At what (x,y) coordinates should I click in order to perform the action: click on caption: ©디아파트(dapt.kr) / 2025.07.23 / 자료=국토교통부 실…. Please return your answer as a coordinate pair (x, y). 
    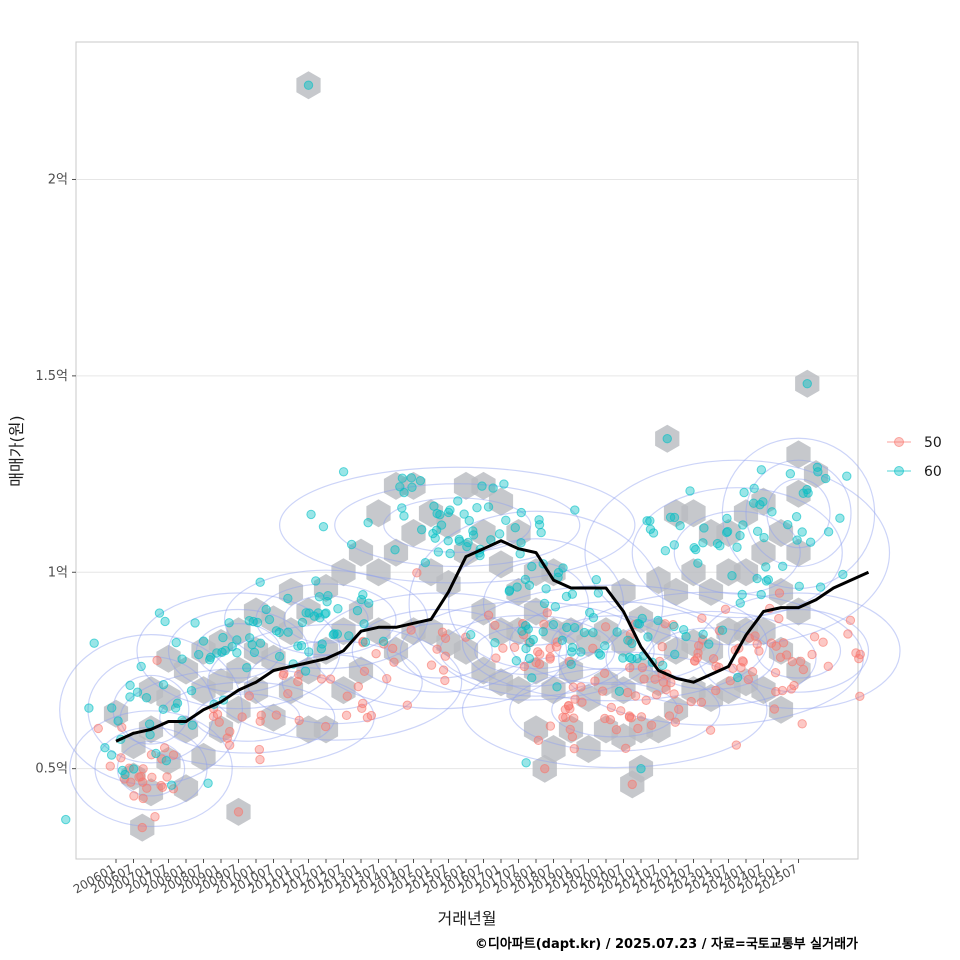
    Looking at the image, I should click on (666, 944).